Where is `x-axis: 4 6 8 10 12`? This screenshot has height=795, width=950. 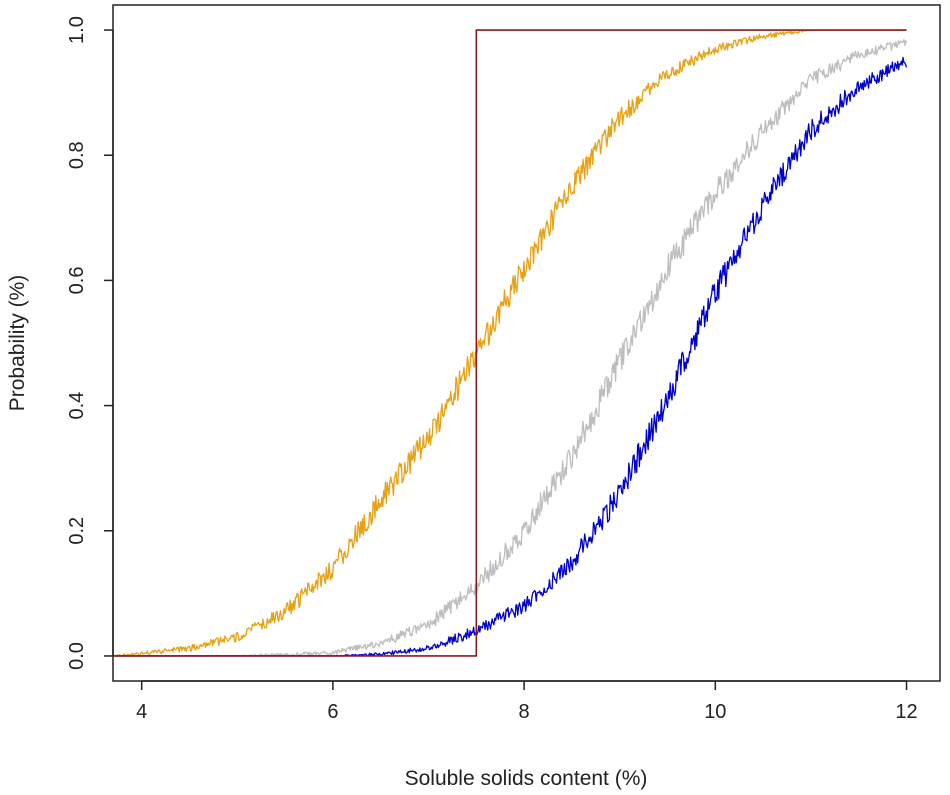 x-axis: 4 6 8 10 12 is located at coordinates (527, 701).